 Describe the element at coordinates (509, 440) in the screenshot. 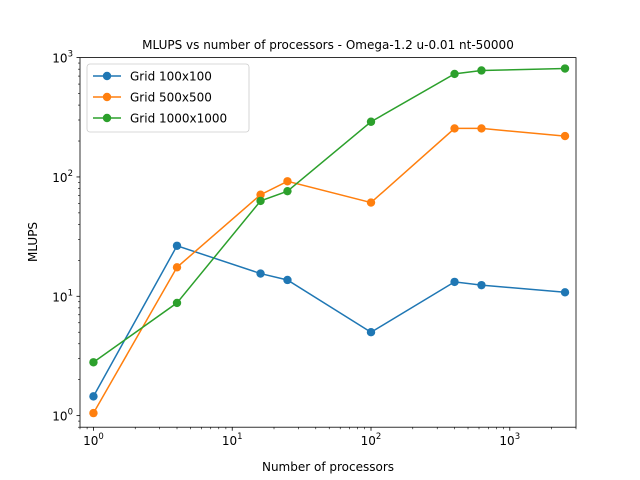

I see `x-tick-label: 10³` at that location.